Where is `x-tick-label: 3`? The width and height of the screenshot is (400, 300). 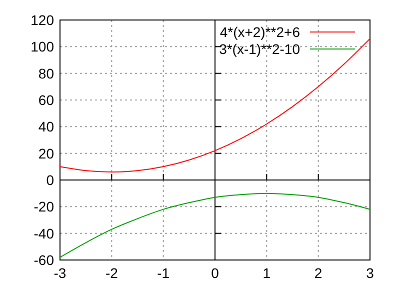 x-tick-label: 3 is located at coordinates (370, 273).